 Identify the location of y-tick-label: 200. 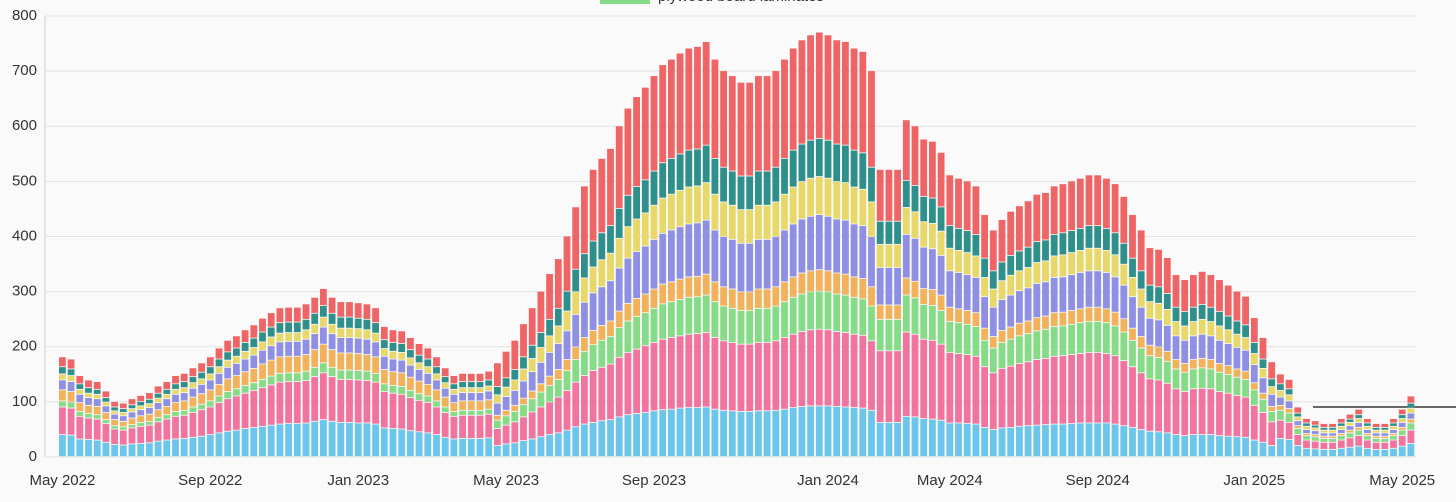
(24, 346).